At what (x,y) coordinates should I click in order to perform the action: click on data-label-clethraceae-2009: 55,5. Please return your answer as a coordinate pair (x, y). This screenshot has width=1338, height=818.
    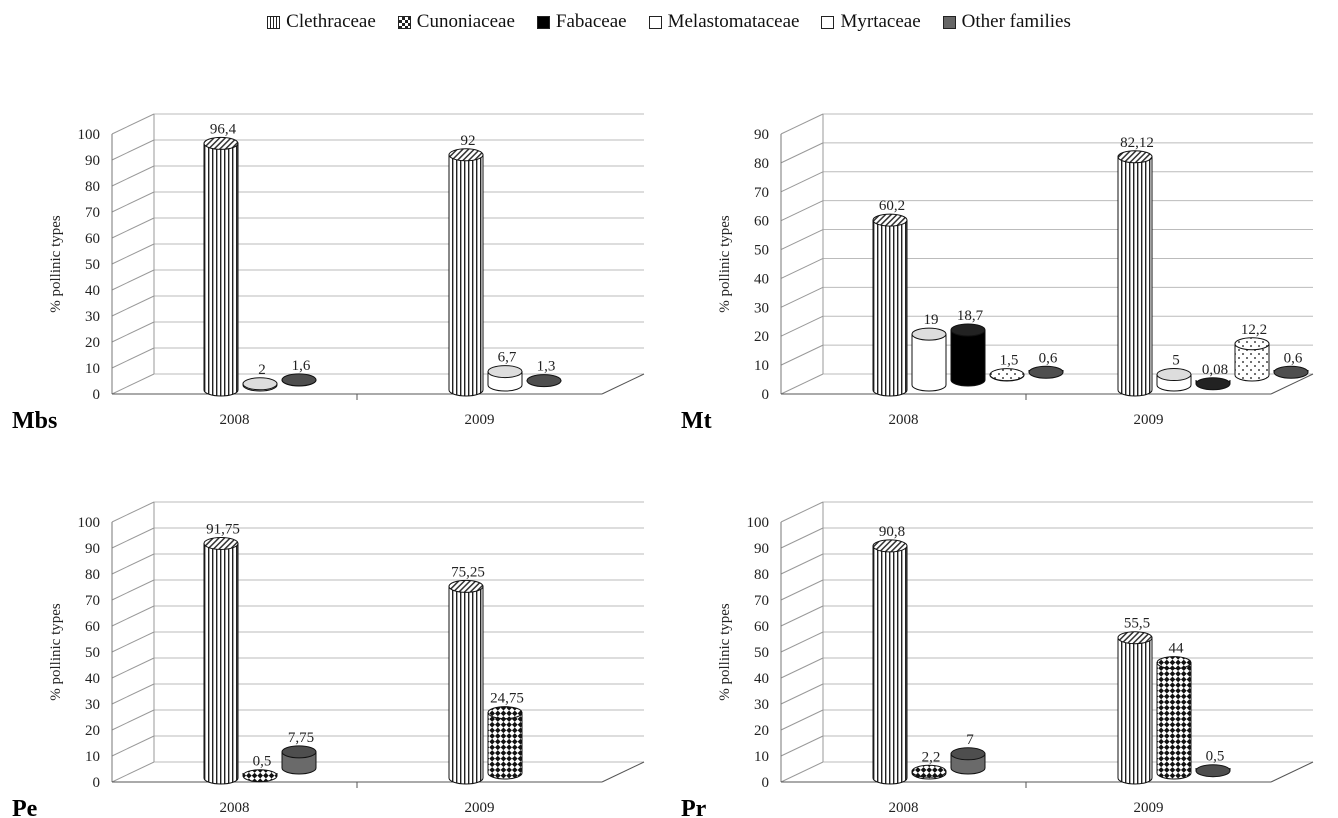
    Looking at the image, I should click on (1137, 624).